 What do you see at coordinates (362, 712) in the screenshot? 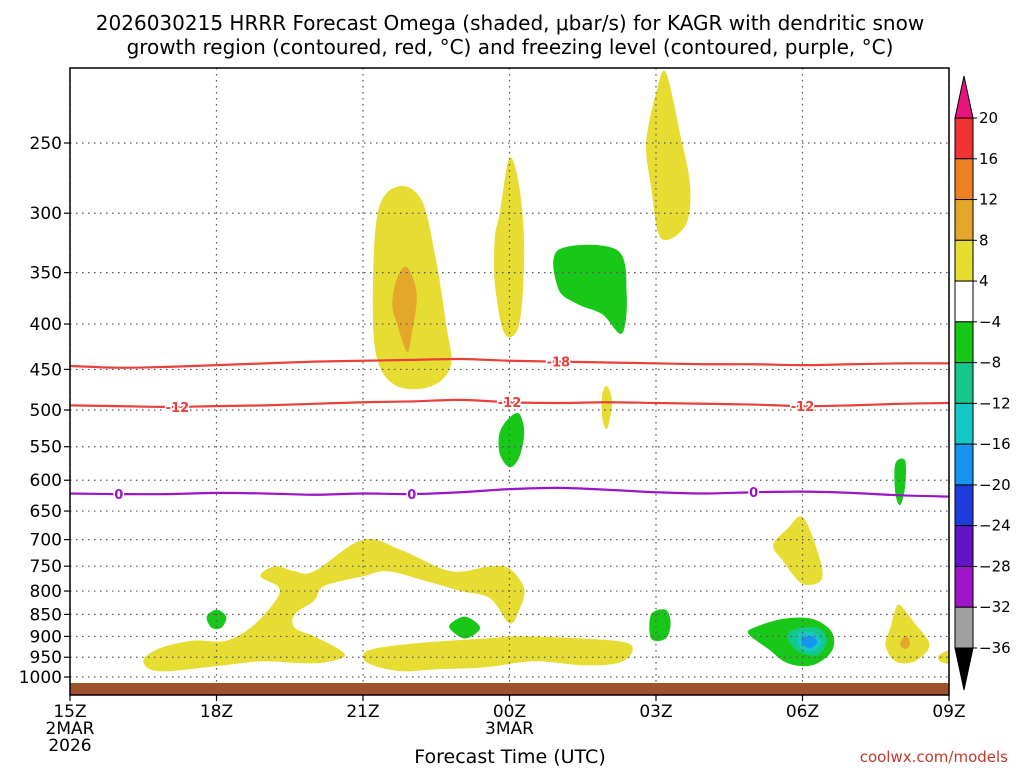
I see `x-tick-label-6-0: 21Z` at bounding box center [362, 712].